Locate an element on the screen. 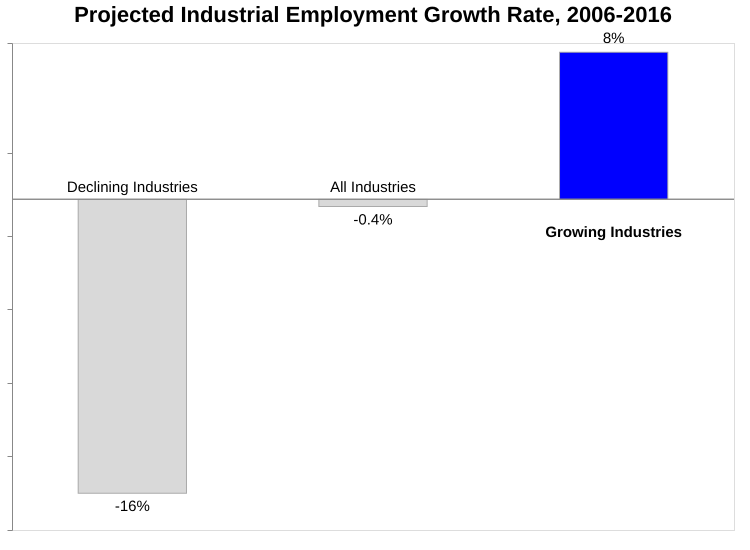 This screenshot has height=550, width=750. chart-title: Projected Industrial Employment Growth Rate, 2006-2016 is located at coordinates (373, 15).